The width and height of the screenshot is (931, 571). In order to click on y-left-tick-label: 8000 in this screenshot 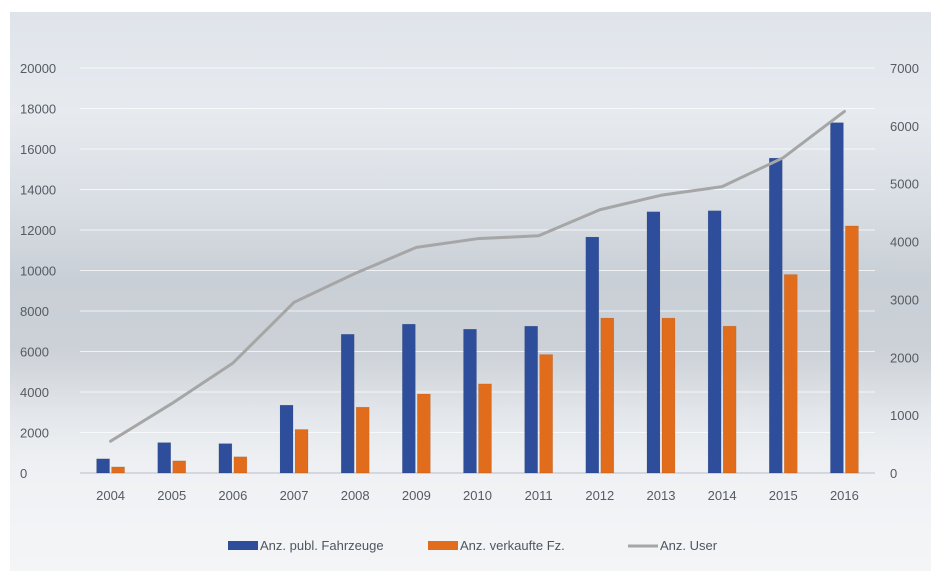, I will do `click(34, 311)`.